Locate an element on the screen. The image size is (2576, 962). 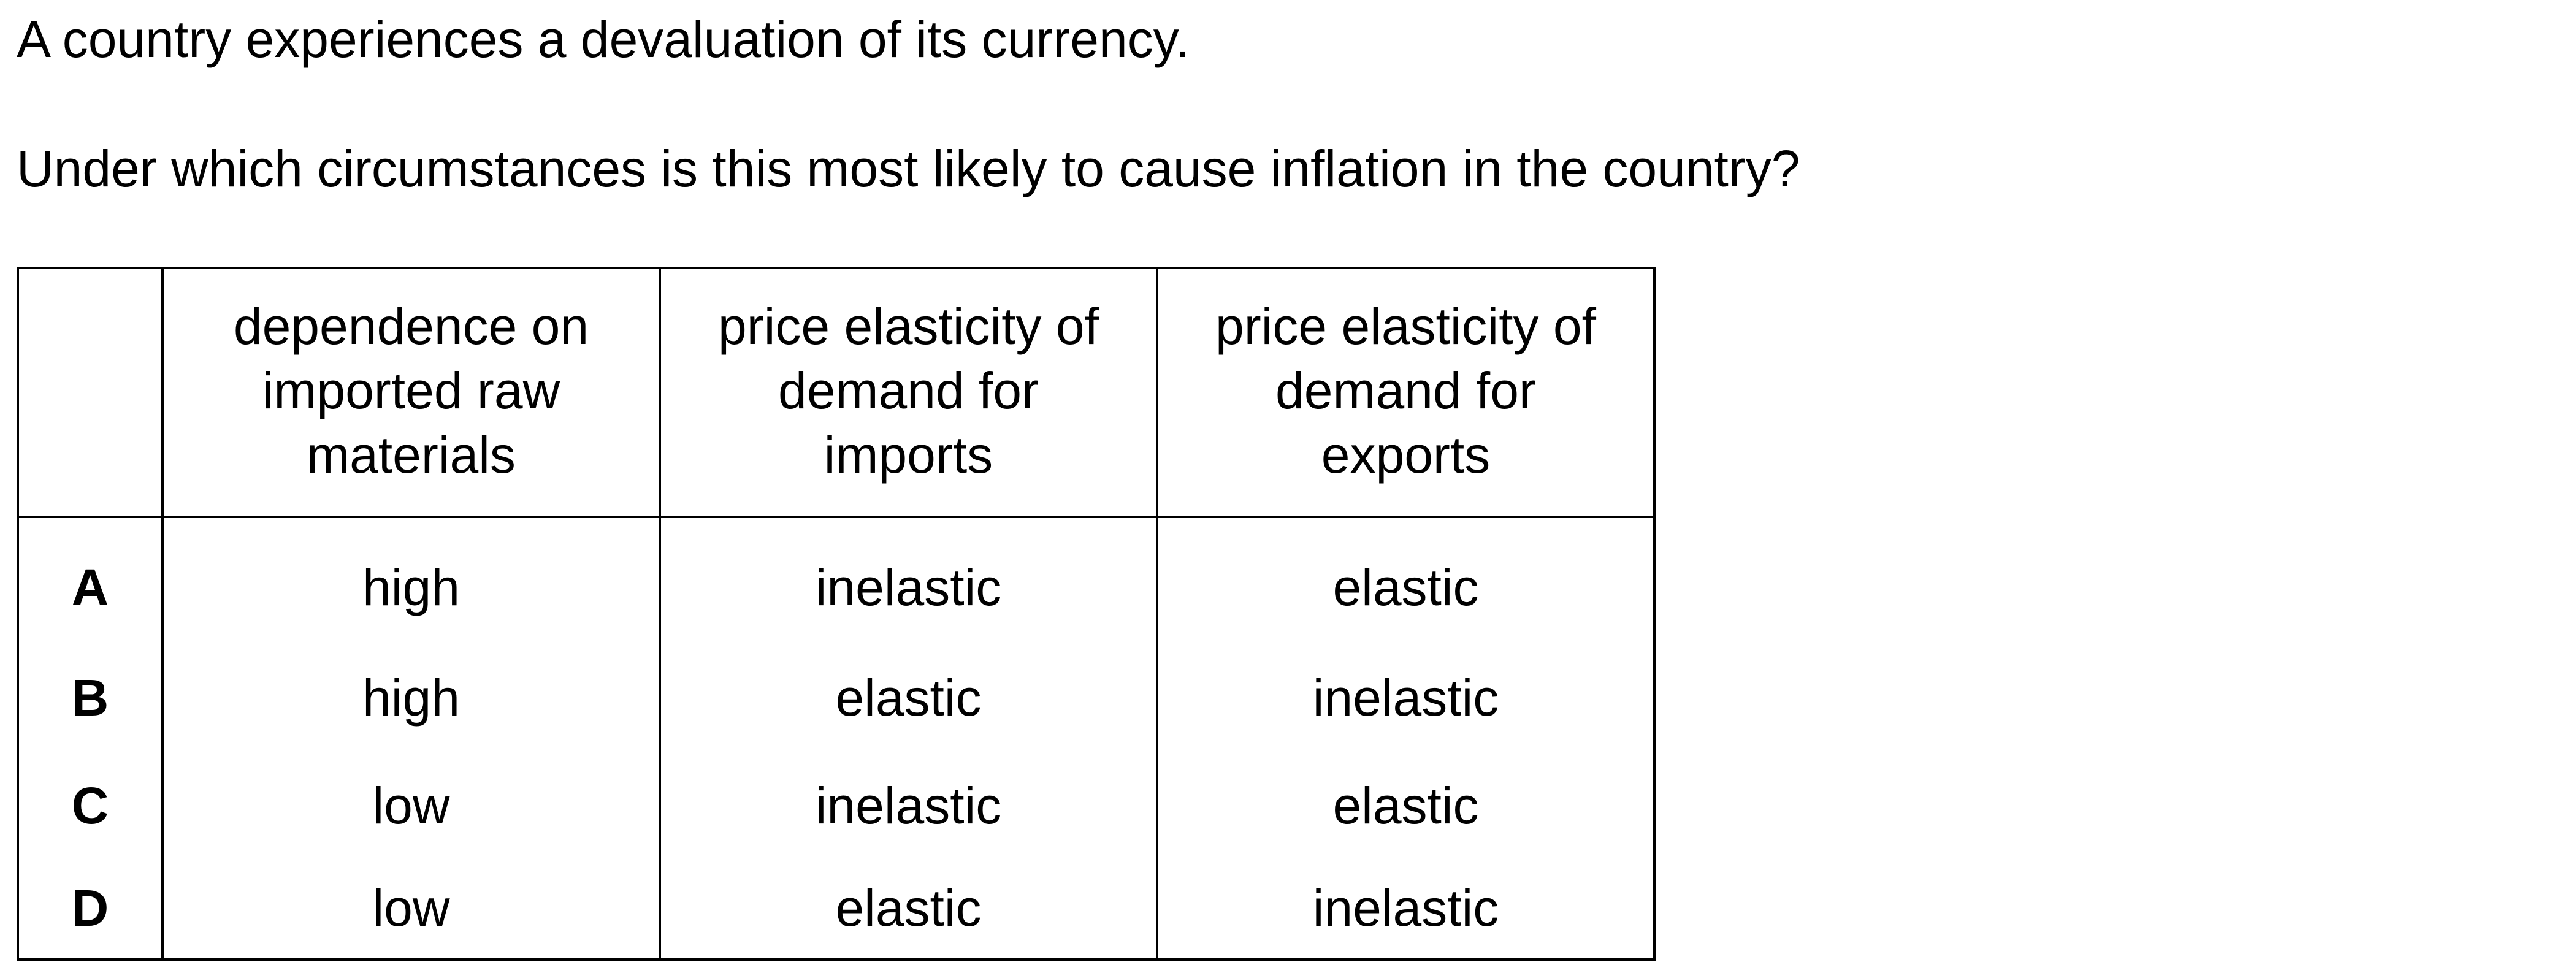
table-row-d: D low elastic inelastic is located at coordinates (836, 909).